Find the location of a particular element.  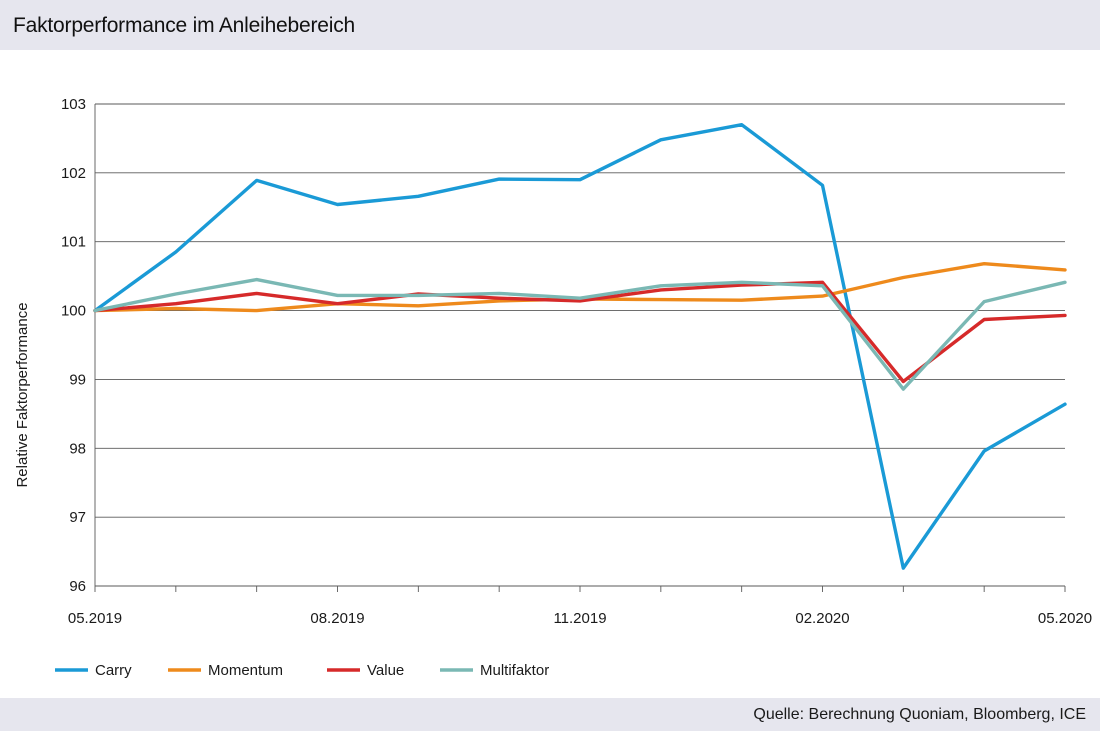

y-tick-label: 97 is located at coordinates (77, 517).